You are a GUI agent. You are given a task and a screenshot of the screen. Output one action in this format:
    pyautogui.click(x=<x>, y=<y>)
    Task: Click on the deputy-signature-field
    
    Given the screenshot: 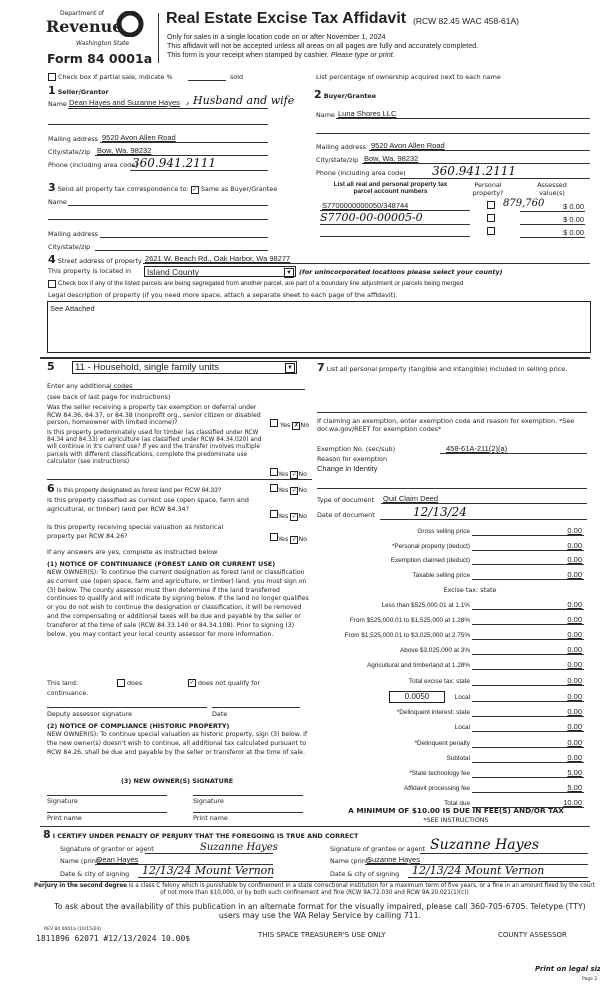 What is the action you would take?
    pyautogui.click(x=127, y=707)
    